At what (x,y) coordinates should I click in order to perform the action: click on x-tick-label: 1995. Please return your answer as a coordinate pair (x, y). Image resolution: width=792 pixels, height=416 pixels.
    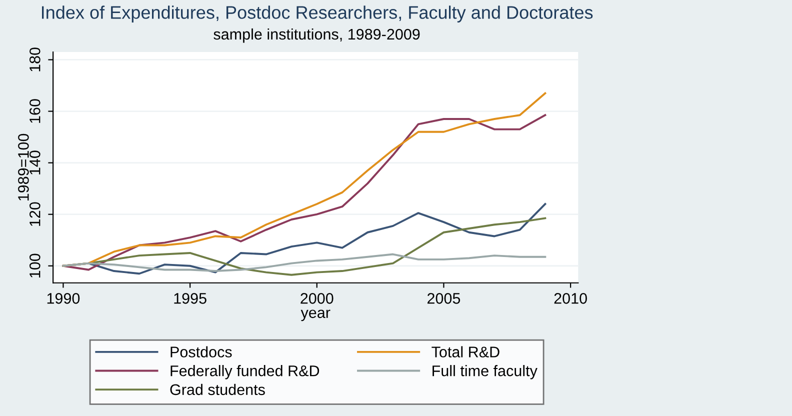
    Looking at the image, I should click on (190, 298).